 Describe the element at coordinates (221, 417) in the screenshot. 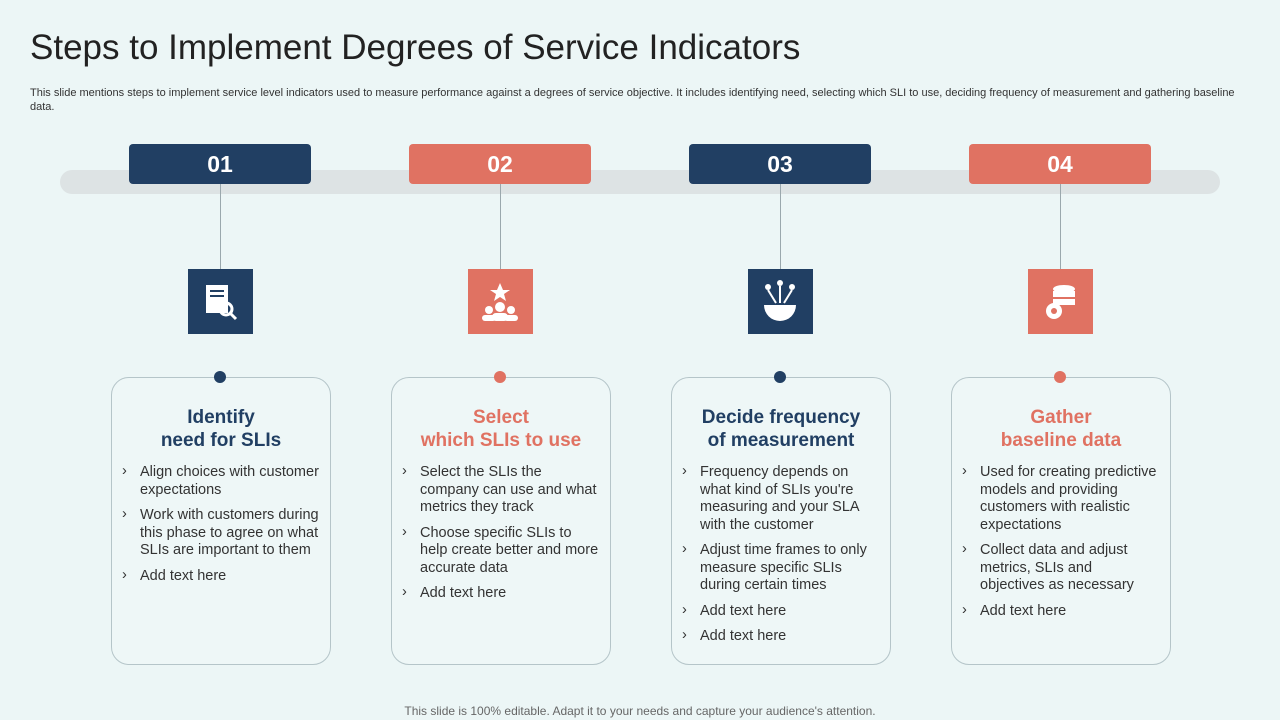

I see `title-line: Identify` at that location.